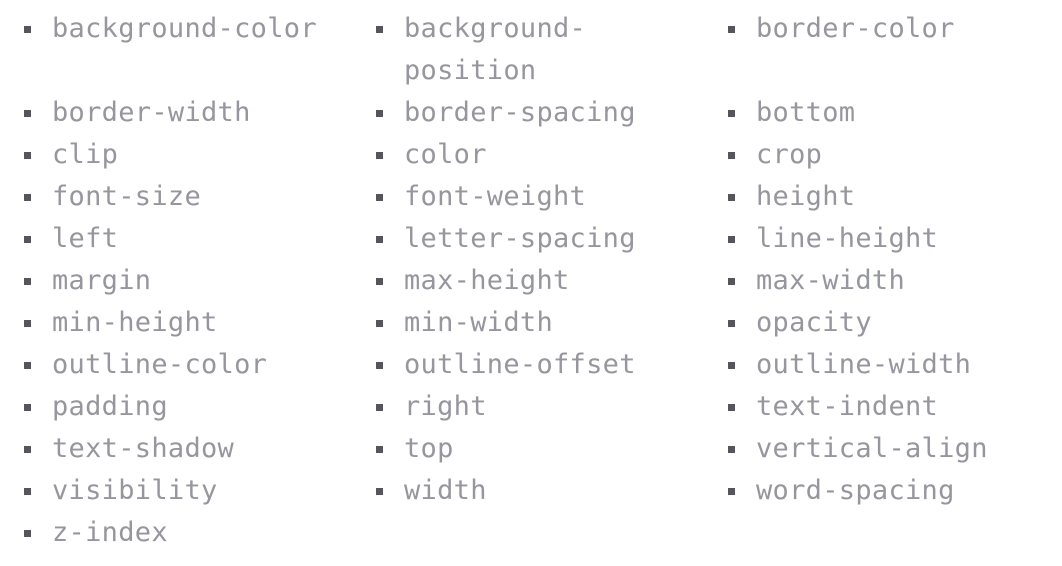 The height and width of the screenshot is (566, 1062). What do you see at coordinates (855, 28) in the screenshot?
I see `property-name: border-color` at bounding box center [855, 28].